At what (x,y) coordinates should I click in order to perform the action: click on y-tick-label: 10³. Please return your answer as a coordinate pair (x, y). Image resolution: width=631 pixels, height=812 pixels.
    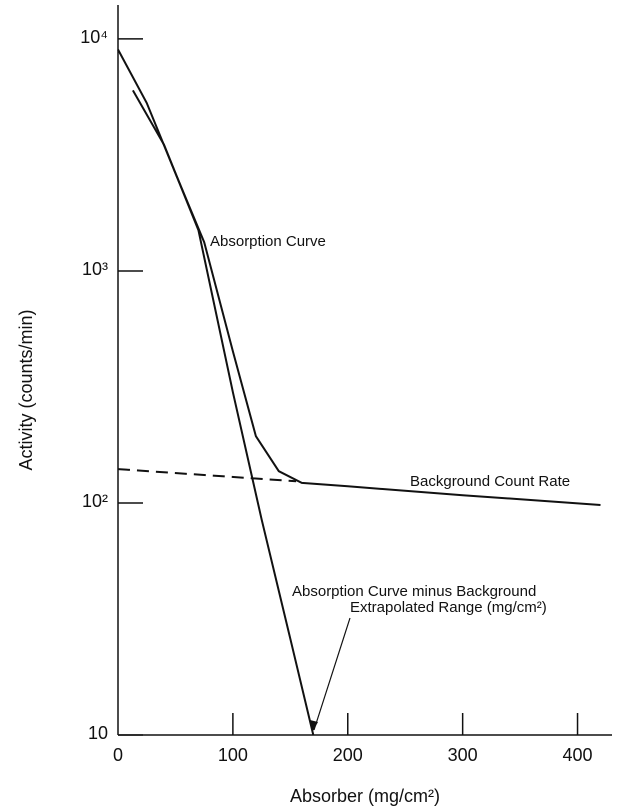
    Looking at the image, I should click on (95, 269).